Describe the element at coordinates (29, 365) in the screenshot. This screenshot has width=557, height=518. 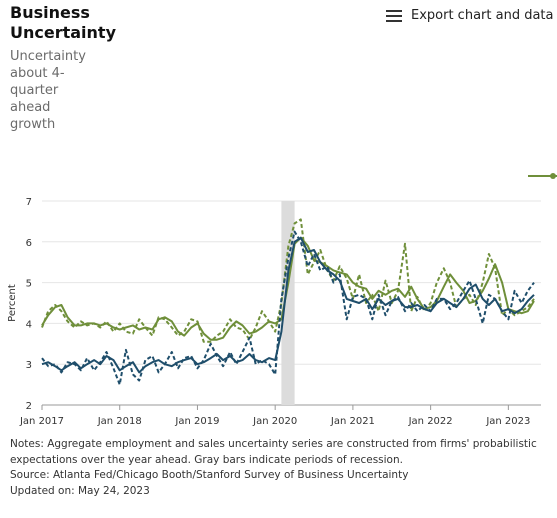
I see `y-tick-label: 3` at that location.